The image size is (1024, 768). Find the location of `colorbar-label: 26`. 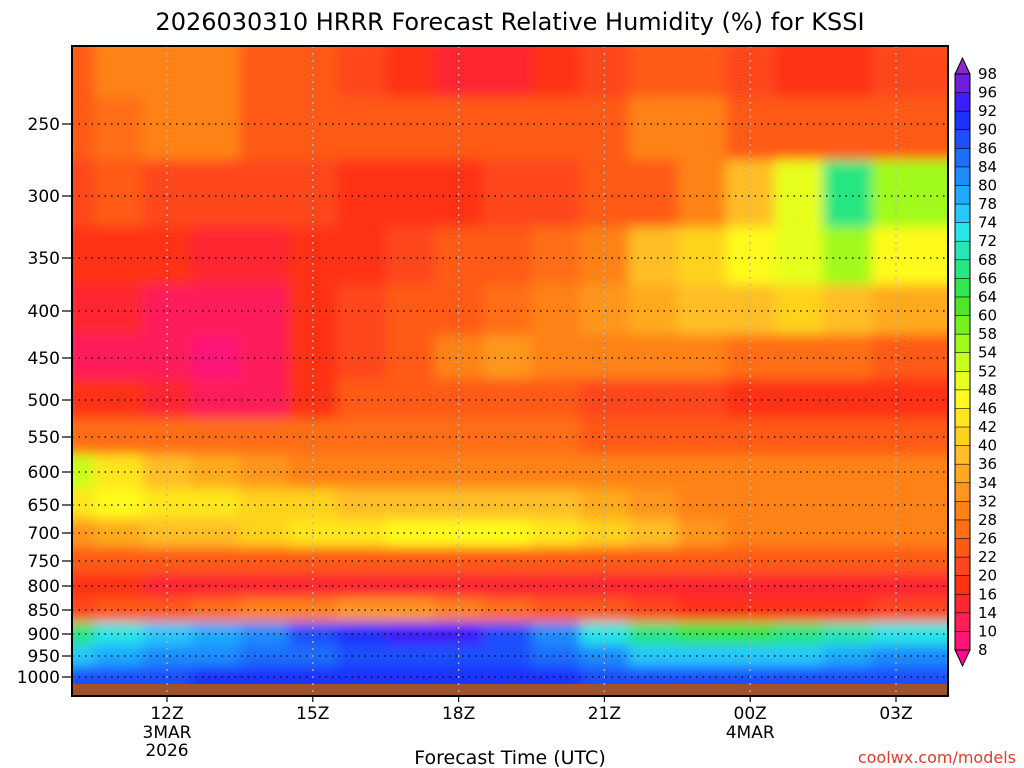

colorbar-label: 26 is located at coordinates (987, 539).